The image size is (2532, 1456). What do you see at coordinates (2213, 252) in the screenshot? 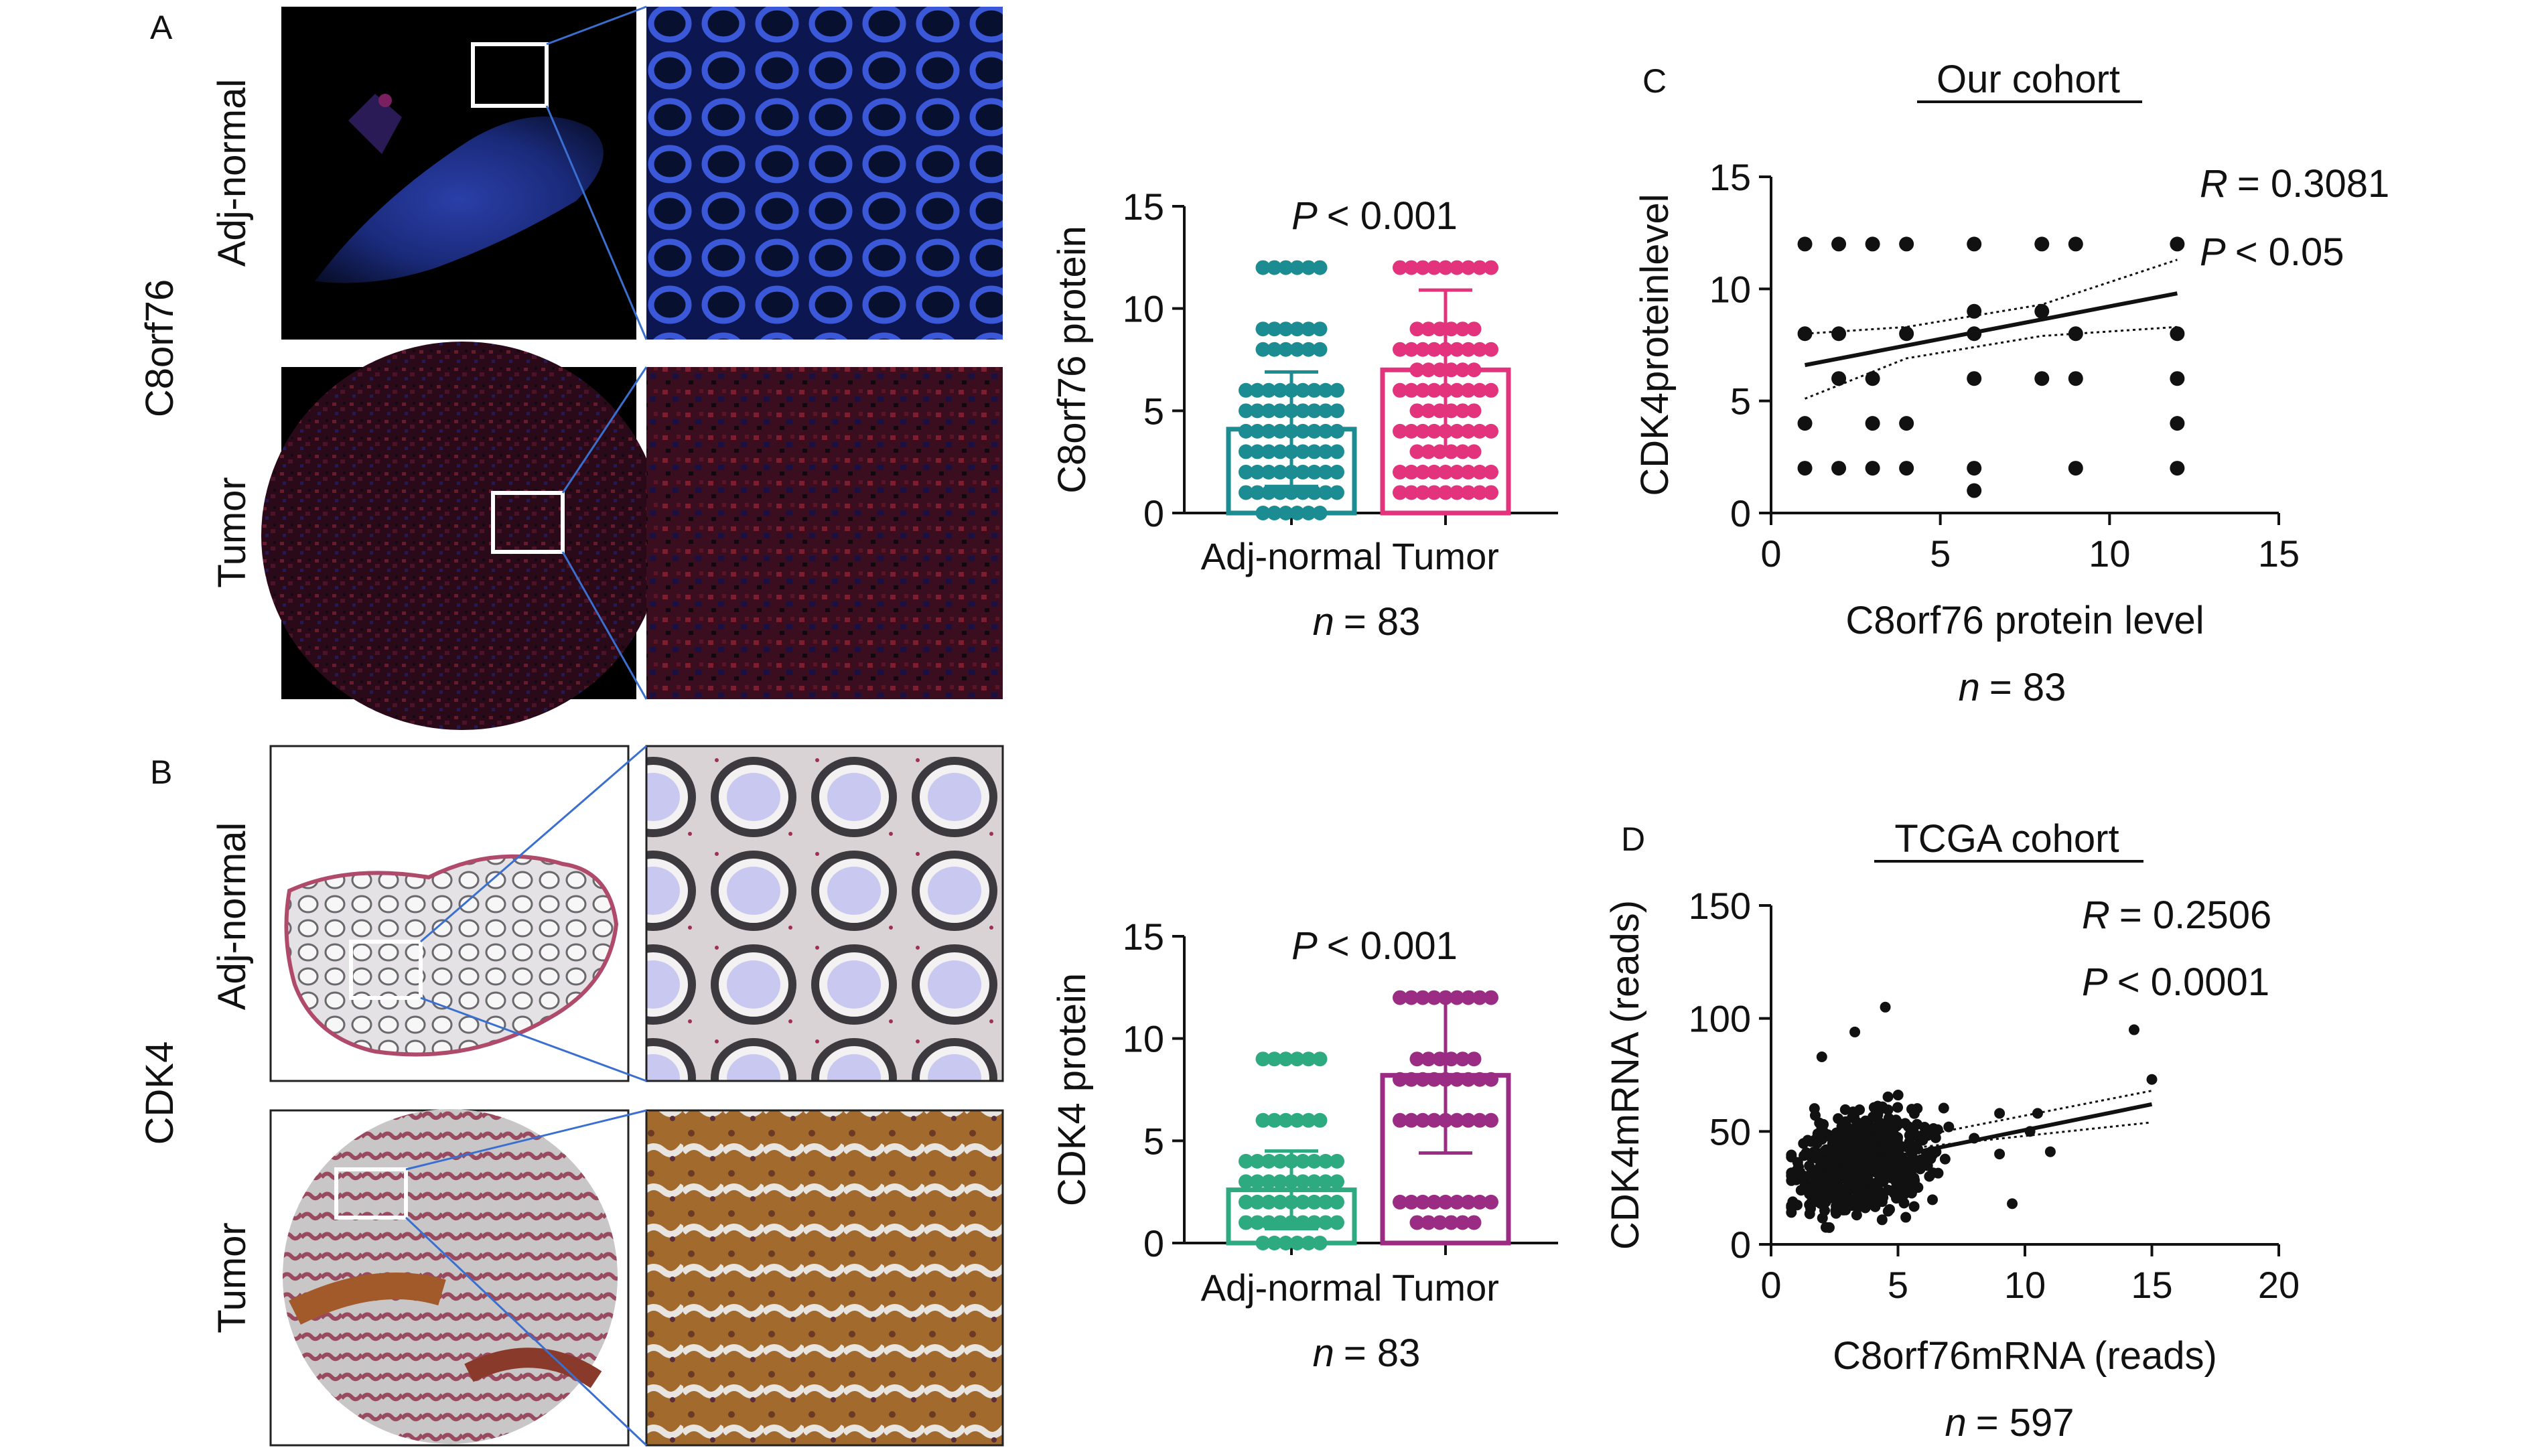
I see `panel-c-p-label: P` at bounding box center [2213, 252].